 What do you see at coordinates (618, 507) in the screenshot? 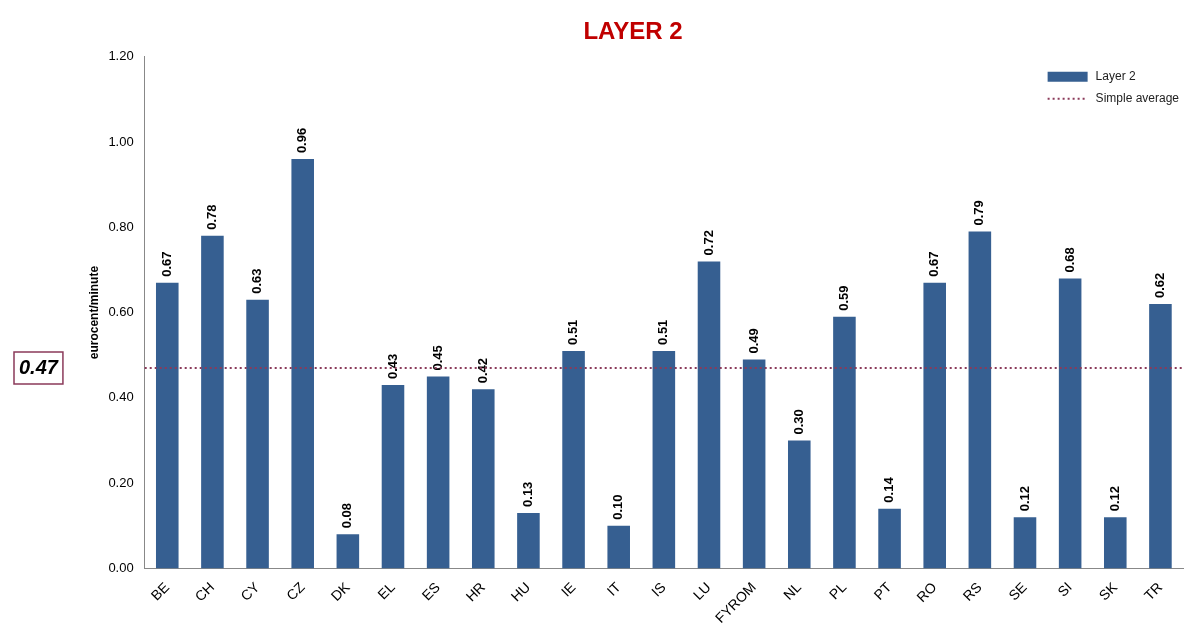
I see `data-label: 0.10` at bounding box center [618, 507].